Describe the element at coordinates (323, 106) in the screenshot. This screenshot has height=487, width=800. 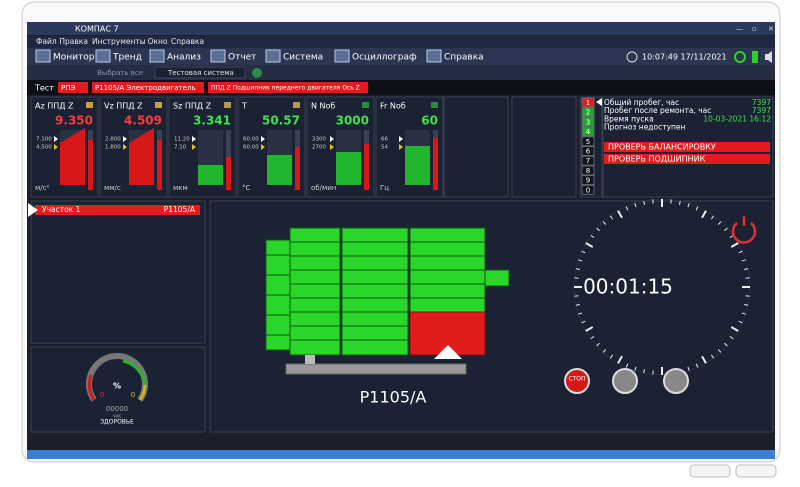
I see `gauge-name: N Nоб` at that location.